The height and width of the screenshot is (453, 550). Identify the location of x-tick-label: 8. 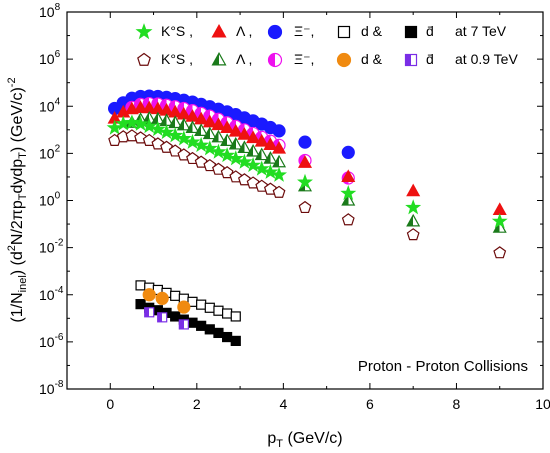
(457, 404).